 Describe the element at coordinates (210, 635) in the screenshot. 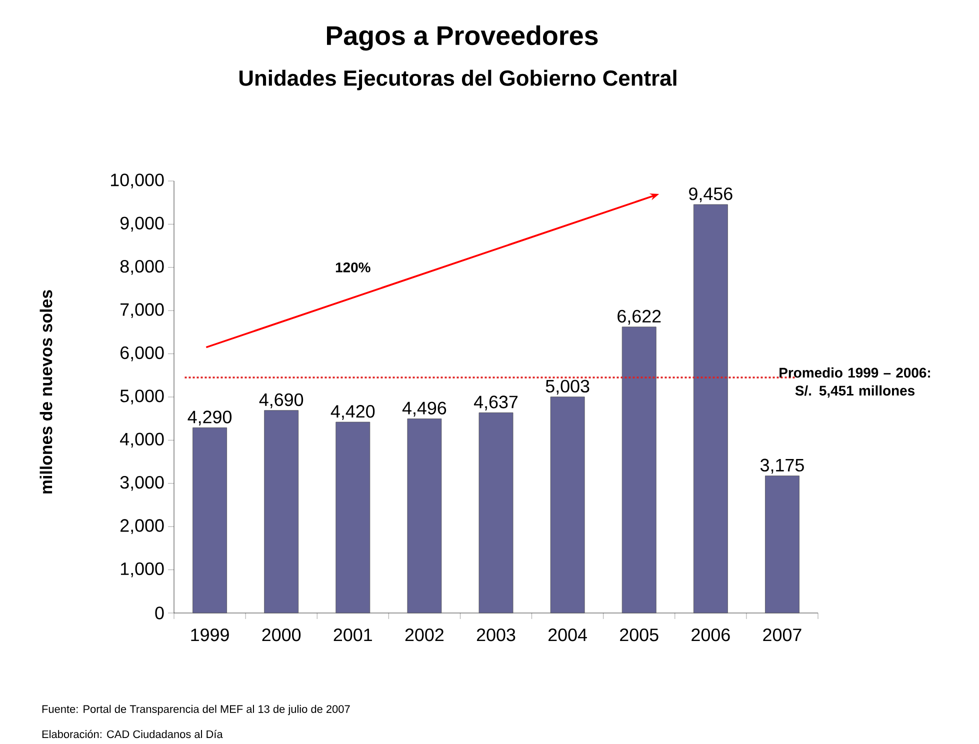

I see `x-tick-label: 1999` at that location.